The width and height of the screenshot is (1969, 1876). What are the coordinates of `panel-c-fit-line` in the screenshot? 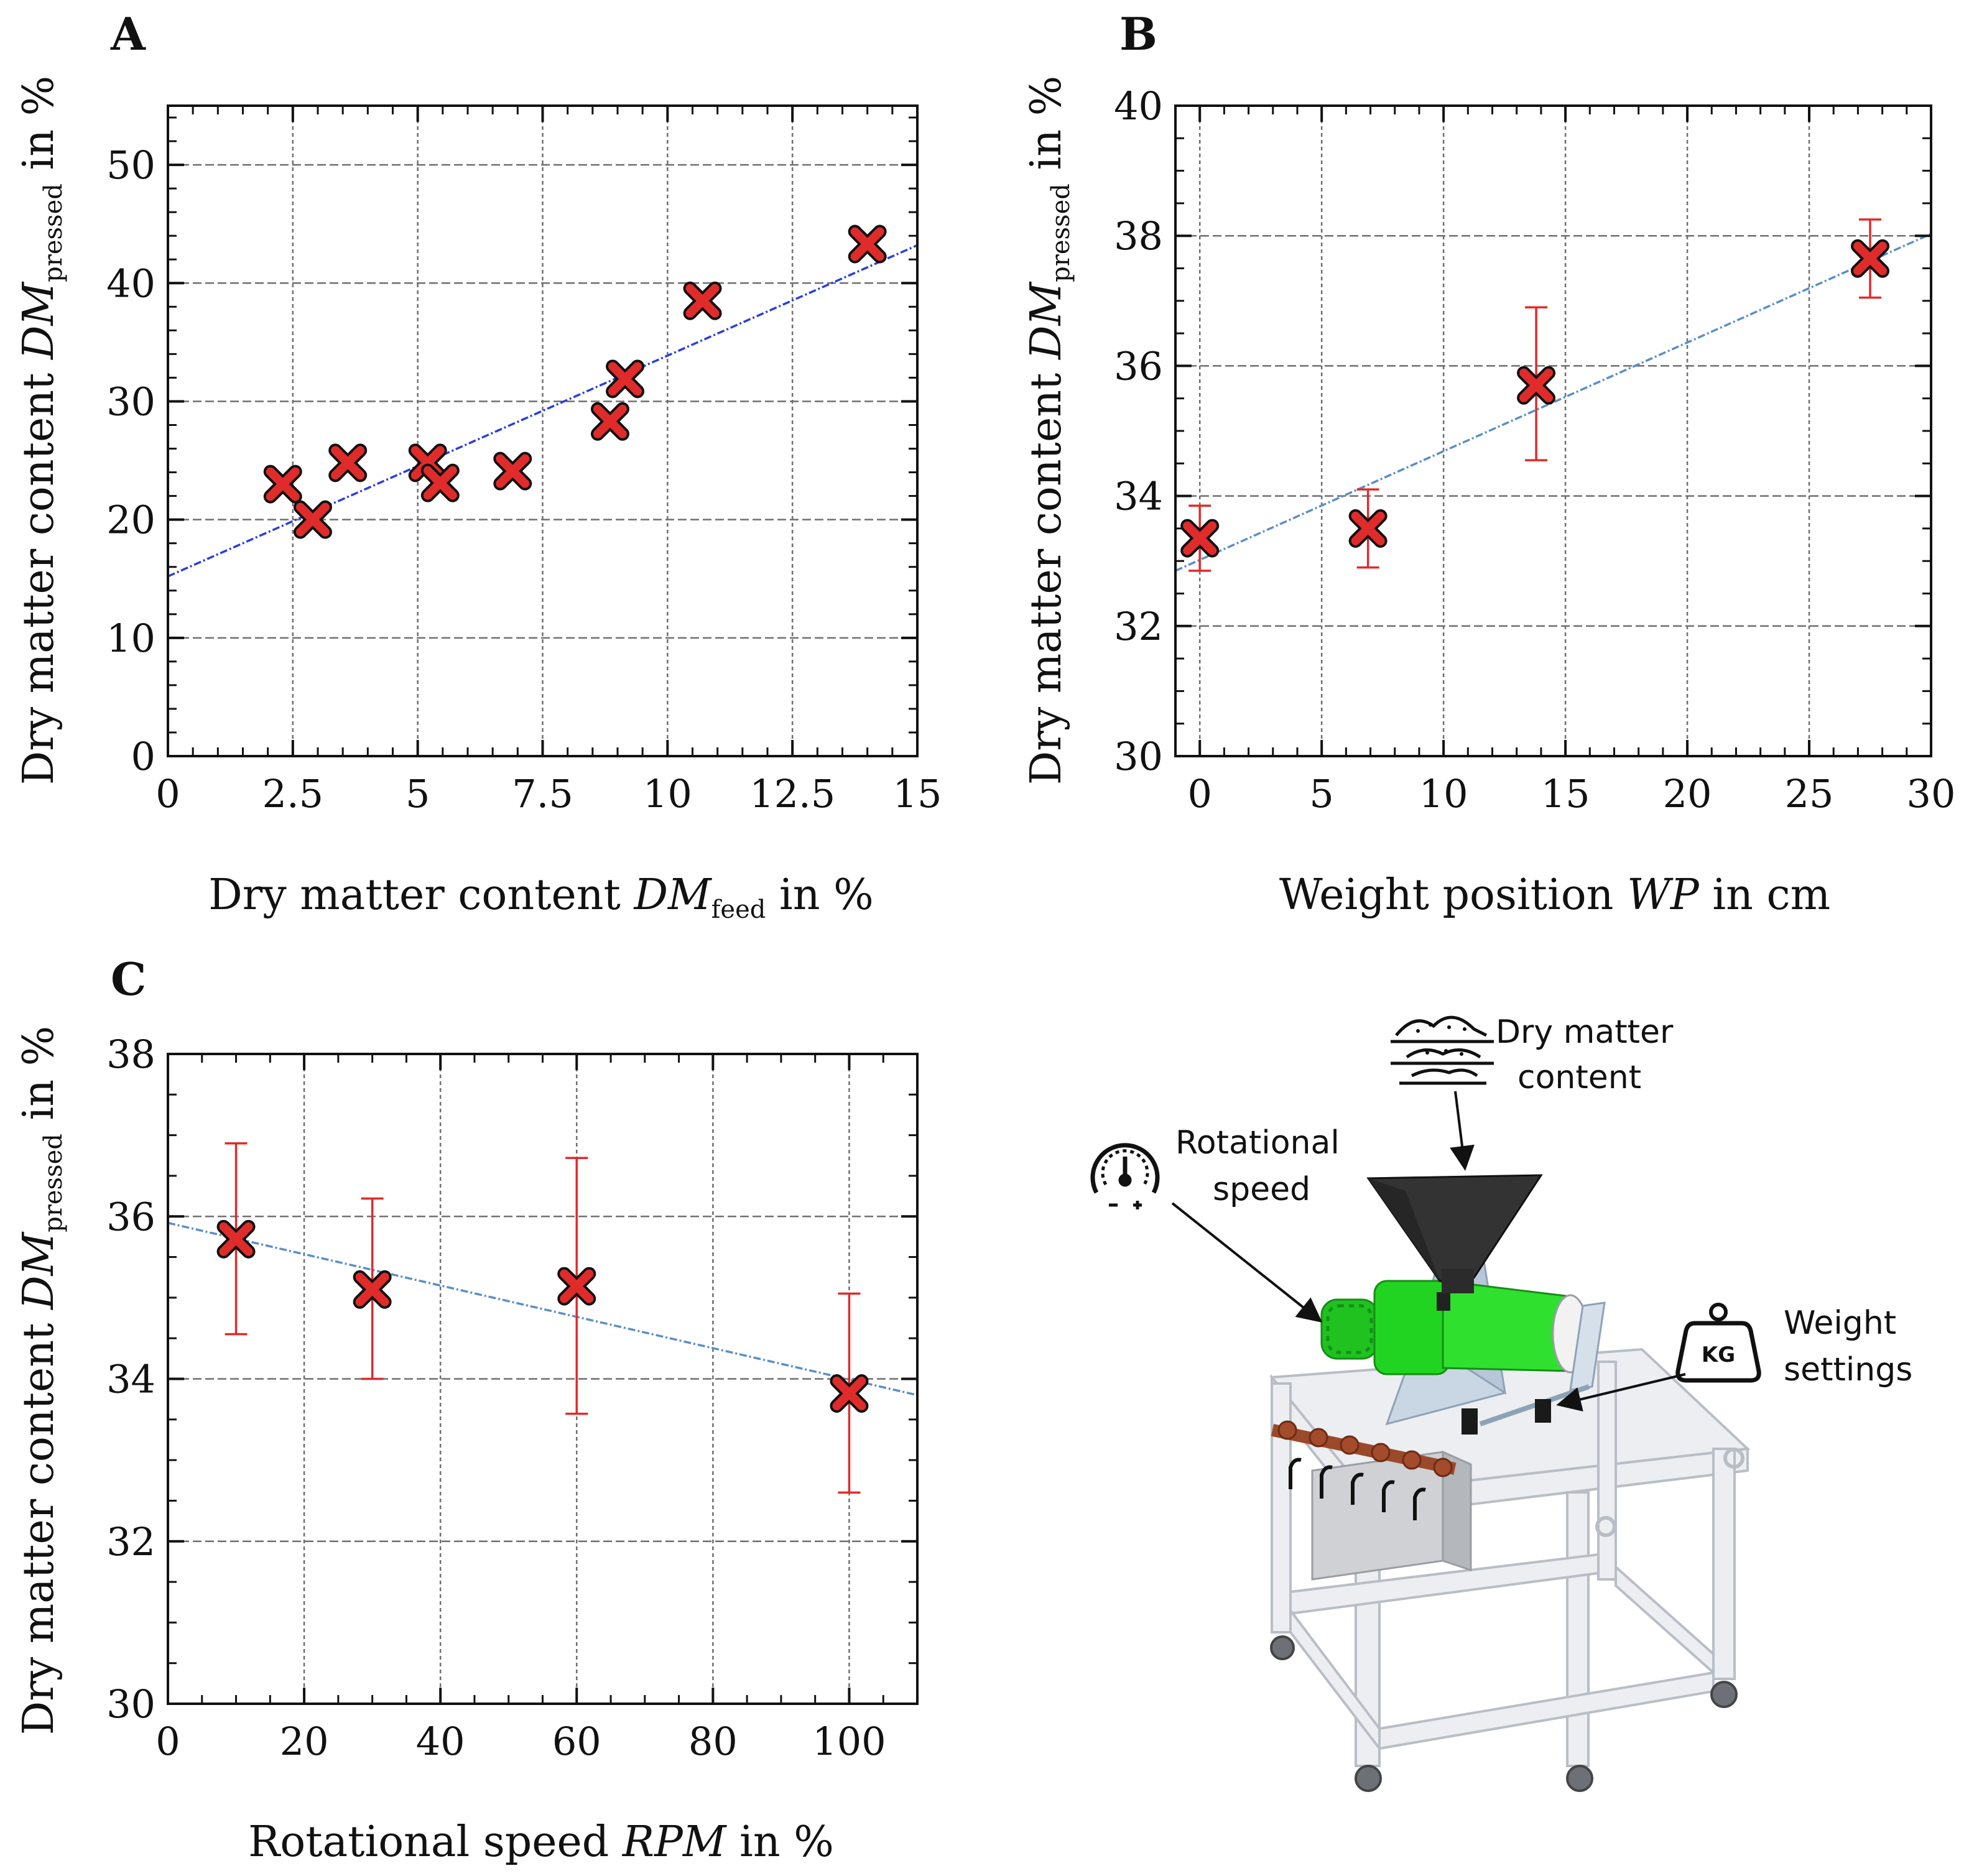 It's located at (542, 1309).